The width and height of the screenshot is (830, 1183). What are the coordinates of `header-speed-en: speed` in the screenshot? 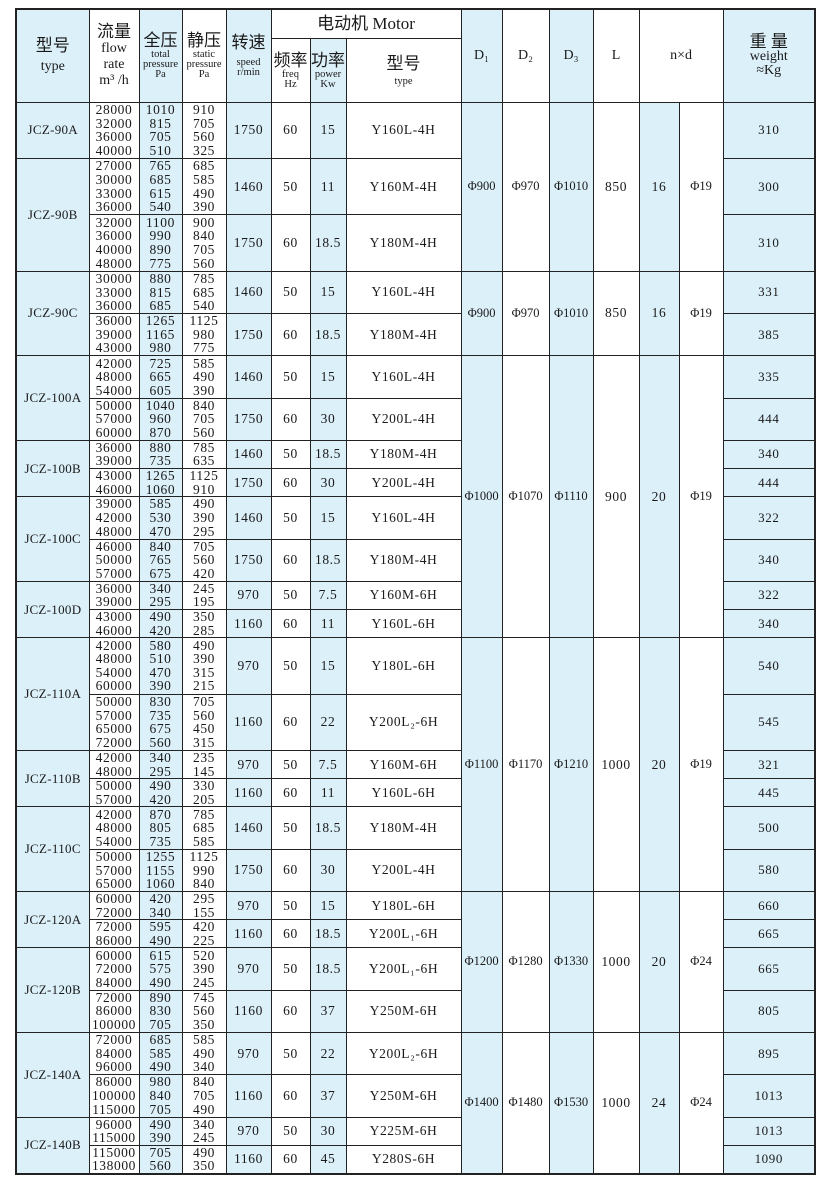 It's located at (248, 63).